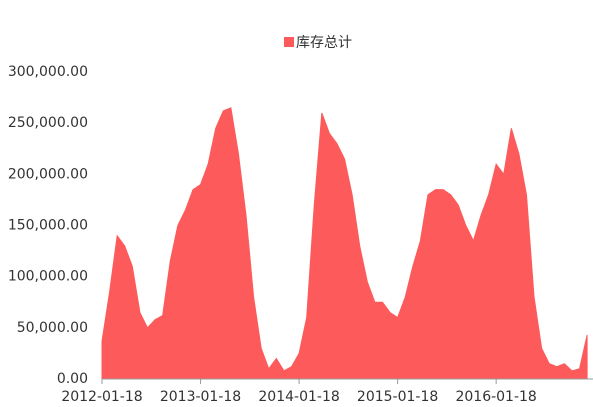  I want to click on legend-label: 库存总计, so click(324, 43).